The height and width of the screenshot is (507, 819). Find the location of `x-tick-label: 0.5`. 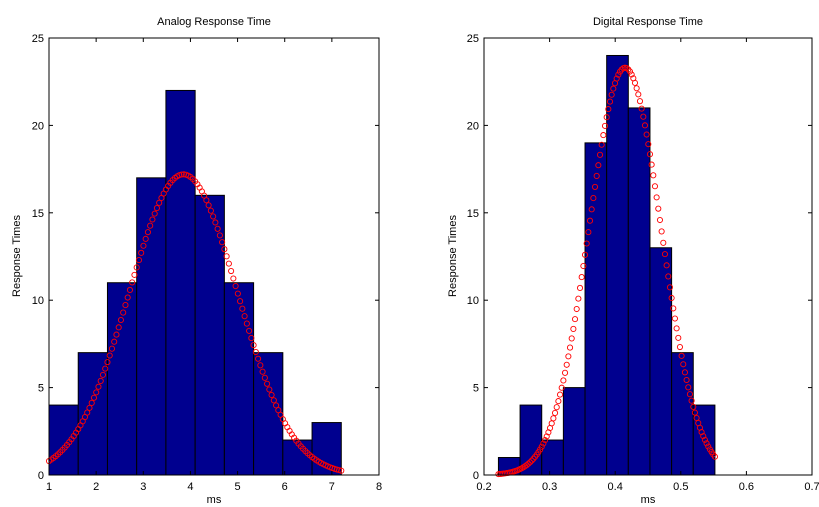

x-tick-label: 0.5 is located at coordinates (680, 487).